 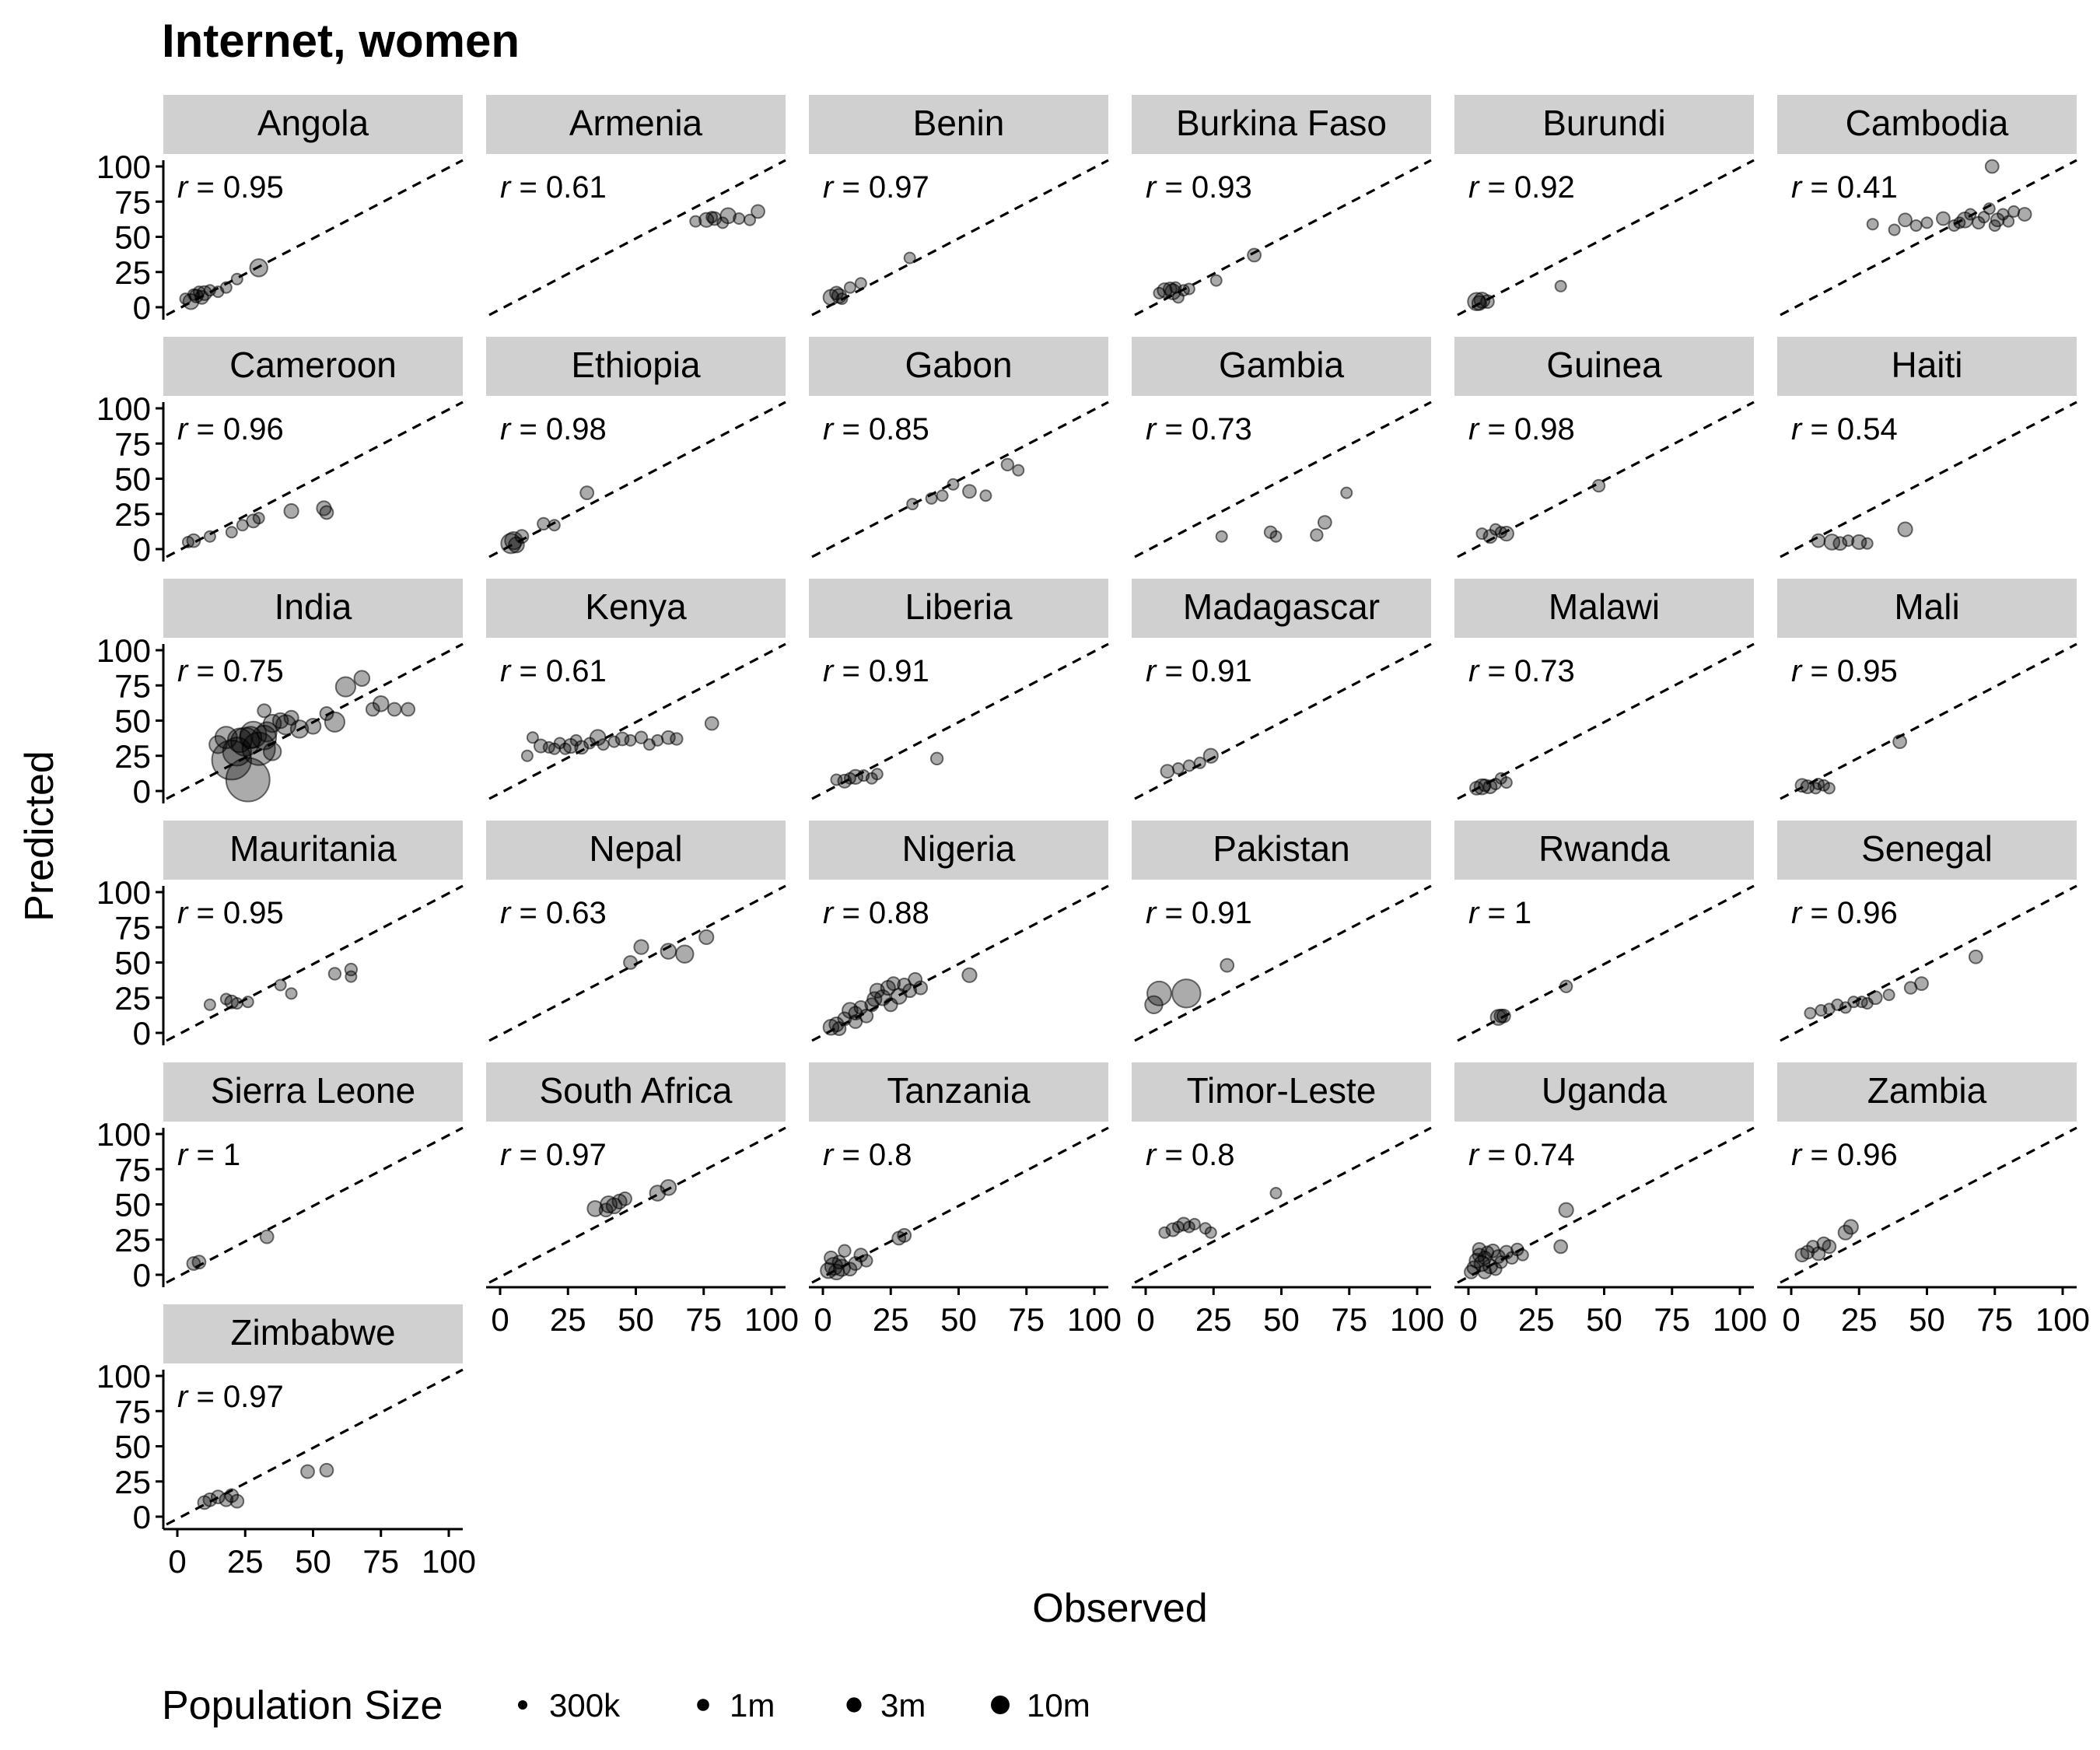 What do you see at coordinates (1527, 187) in the screenshot?
I see `correlation-value: = 0.92` at bounding box center [1527, 187].